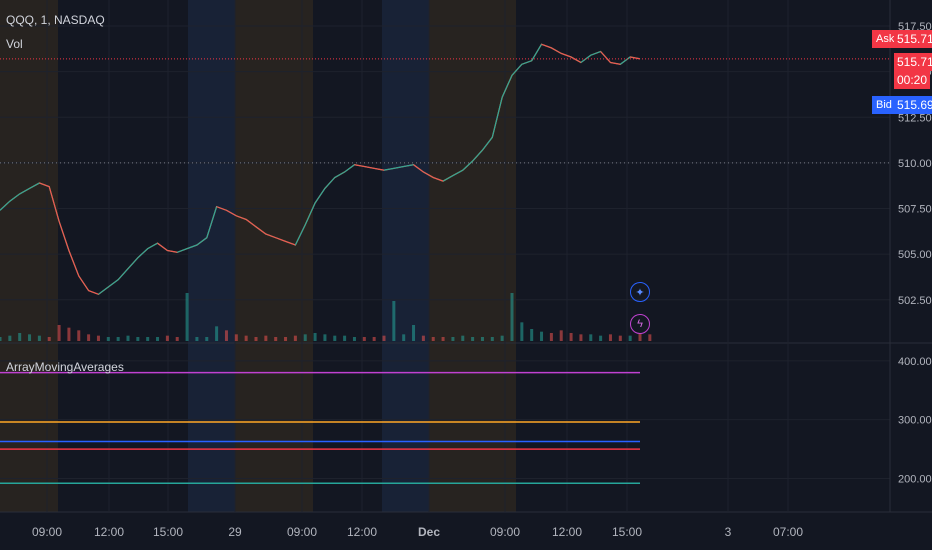 The height and width of the screenshot is (550, 932). I want to click on price-tick-label: 512.50, so click(915, 118).